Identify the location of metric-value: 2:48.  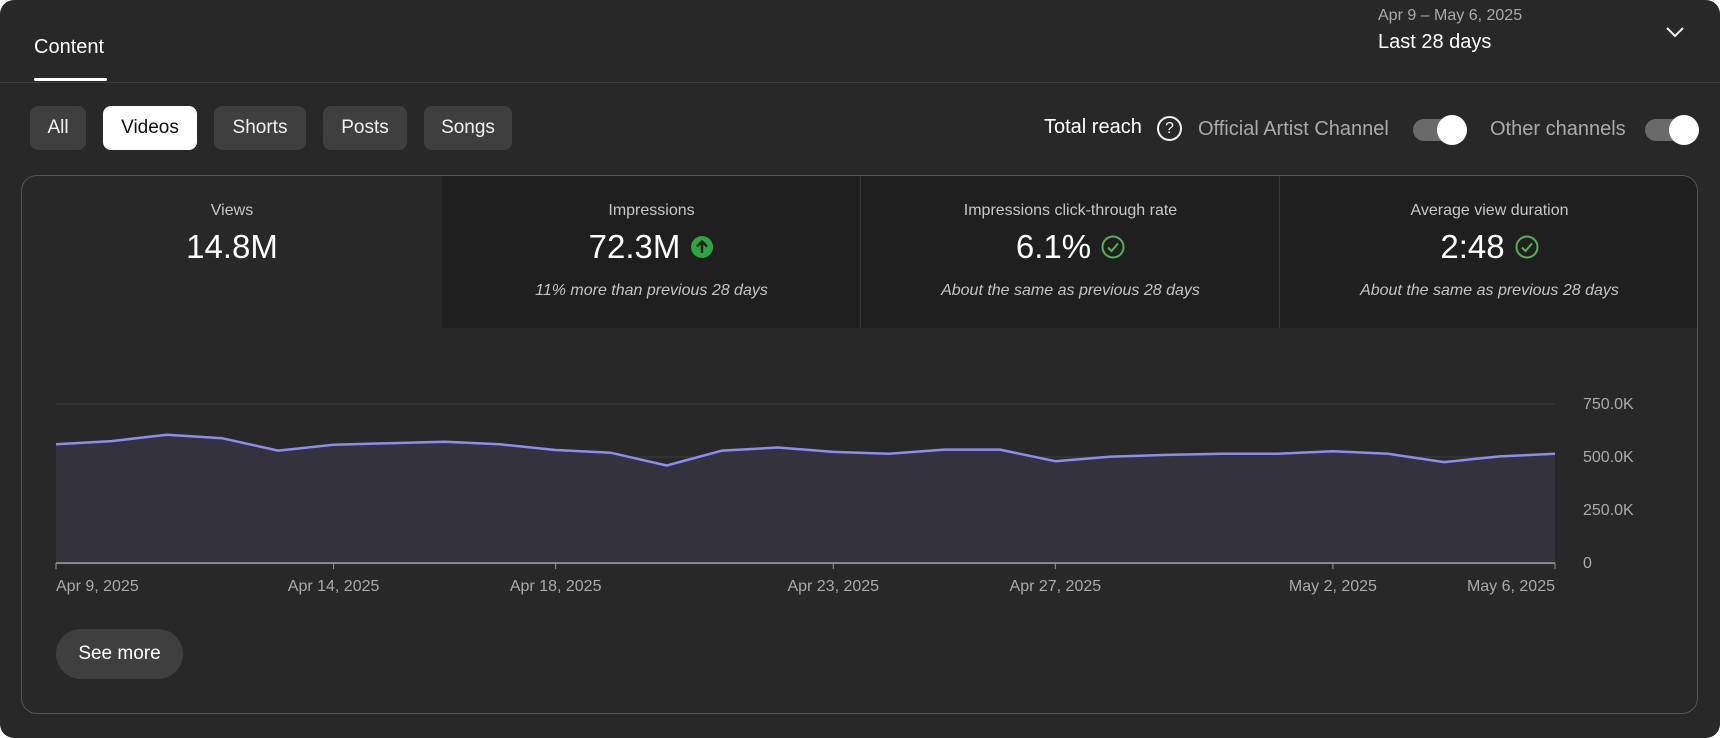
(1472, 246).